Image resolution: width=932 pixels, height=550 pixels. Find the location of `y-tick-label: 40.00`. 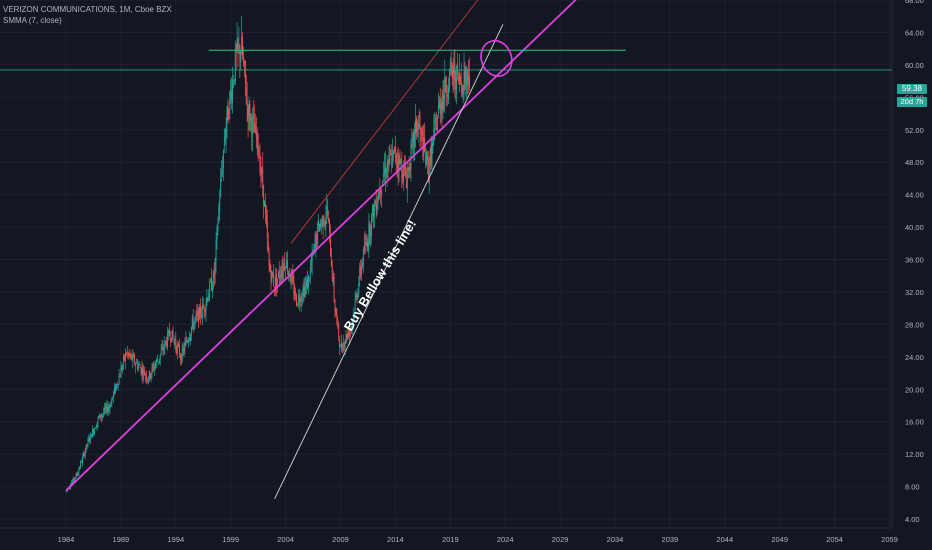

y-tick-label: 40.00 is located at coordinates (914, 227).